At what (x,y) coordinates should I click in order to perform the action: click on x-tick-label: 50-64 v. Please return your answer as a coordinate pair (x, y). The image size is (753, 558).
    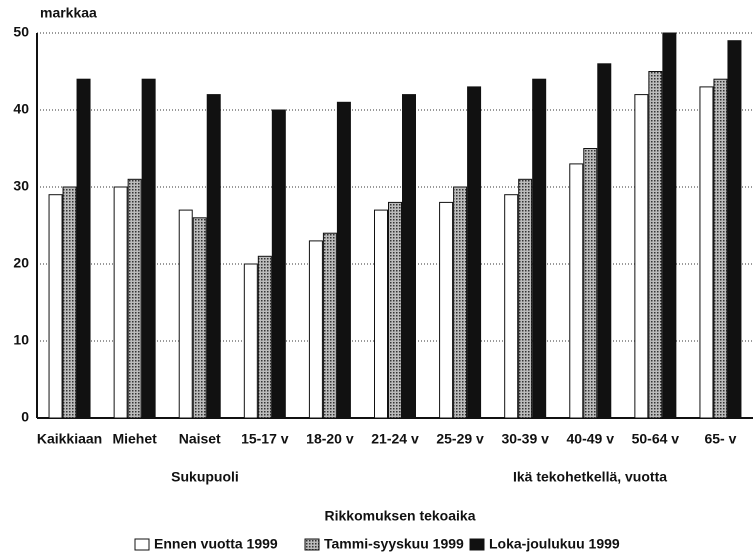
    Looking at the image, I should click on (656, 439).